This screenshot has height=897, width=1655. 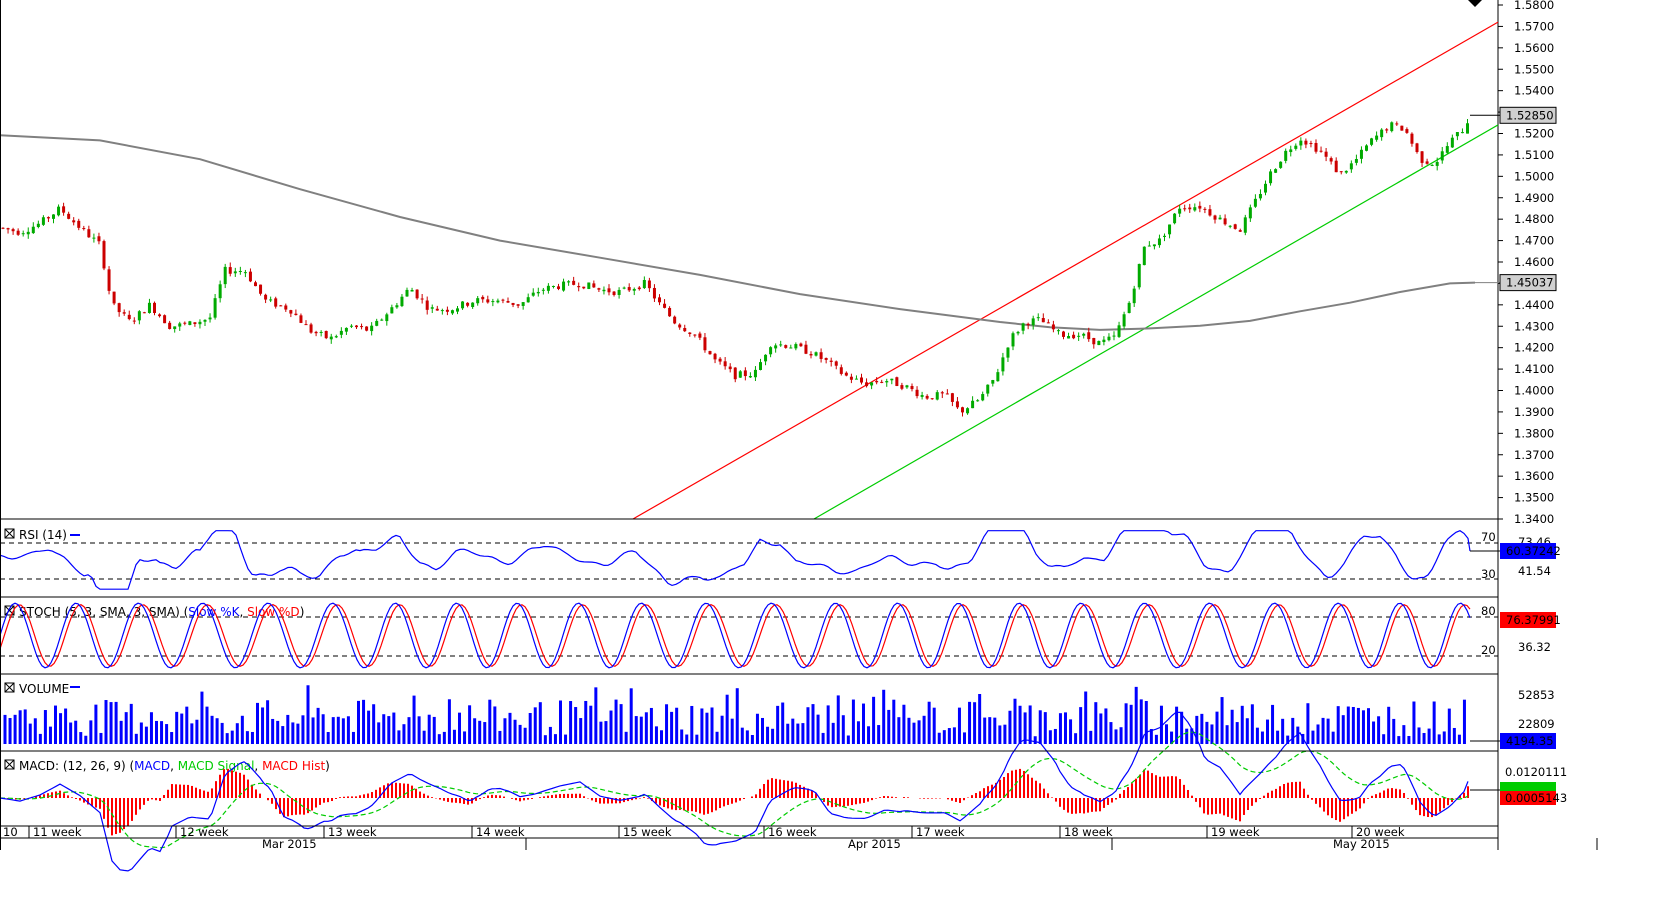 What do you see at coordinates (780, 715) in the screenshot?
I see `volume-panel: VOLUME 52853 22809 4194.35` at bounding box center [780, 715].